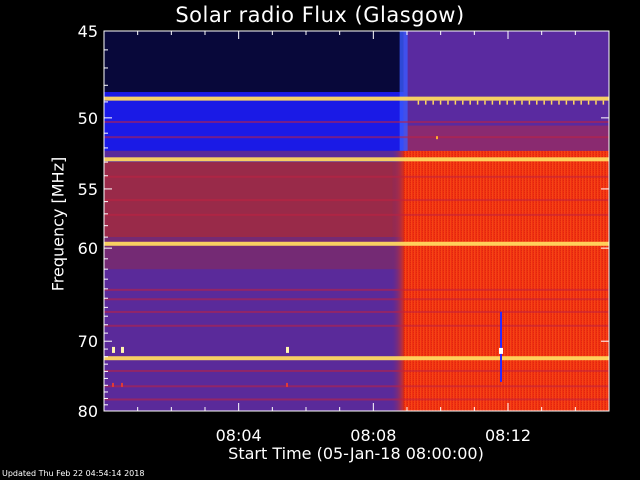  What do you see at coordinates (73, 473) in the screenshot?
I see `updated-timestamp: Updated Thu Feb 22 04:54:14 2018` at bounding box center [73, 473].